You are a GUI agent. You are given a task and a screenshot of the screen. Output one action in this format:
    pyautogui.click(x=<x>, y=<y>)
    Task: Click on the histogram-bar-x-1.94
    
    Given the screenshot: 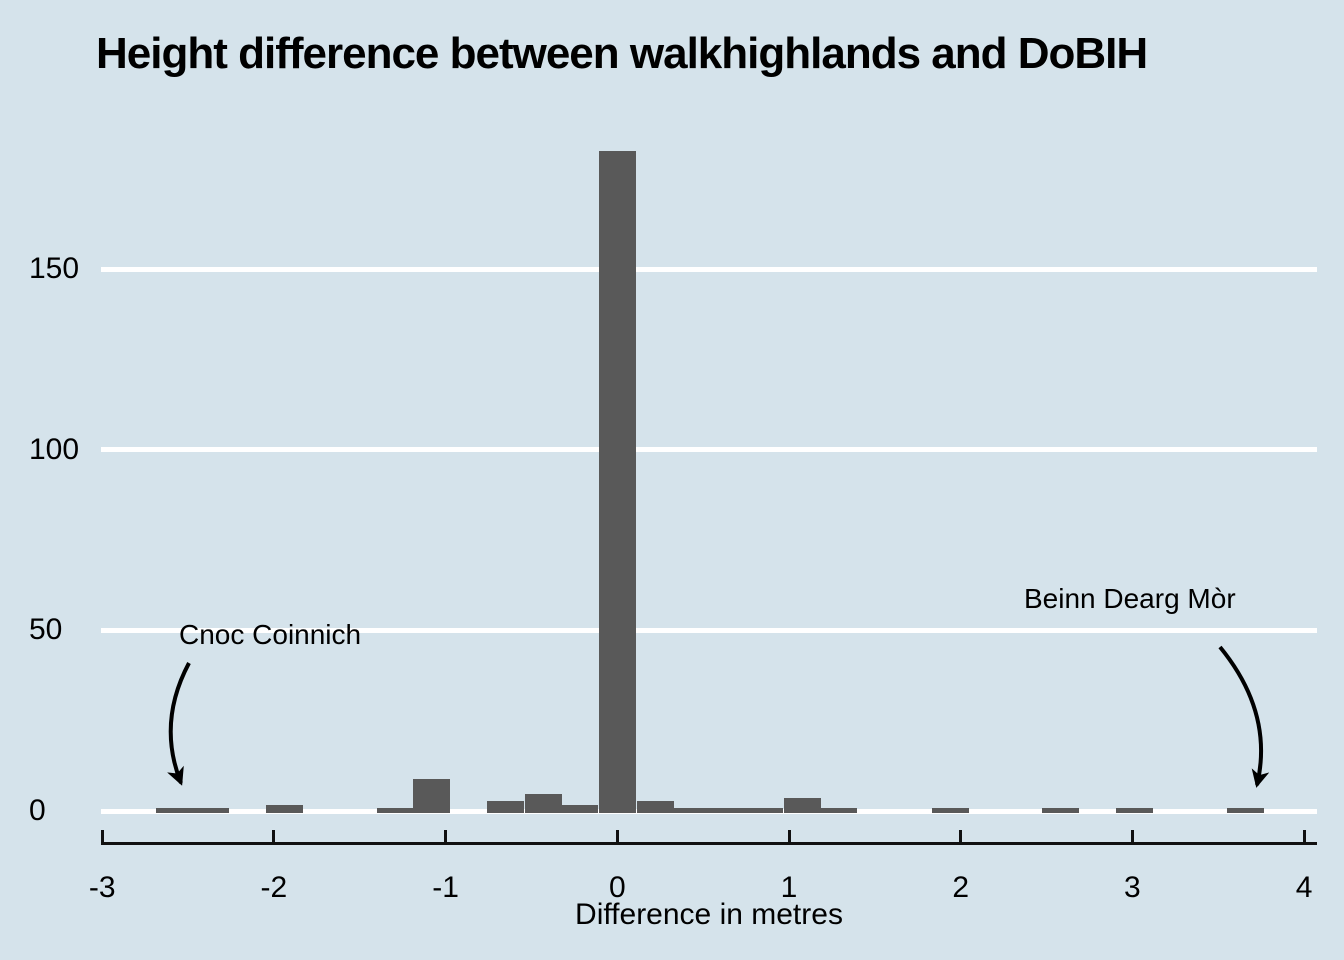 What is the action you would take?
    pyautogui.click(x=284, y=809)
    